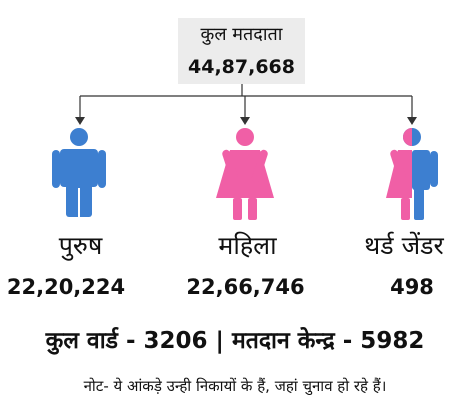 Image resolution: width=470 pixels, height=420 pixels. Describe the element at coordinates (241, 34) in the screenshot. I see `total-voters-label: कुल मतदाता` at that location.